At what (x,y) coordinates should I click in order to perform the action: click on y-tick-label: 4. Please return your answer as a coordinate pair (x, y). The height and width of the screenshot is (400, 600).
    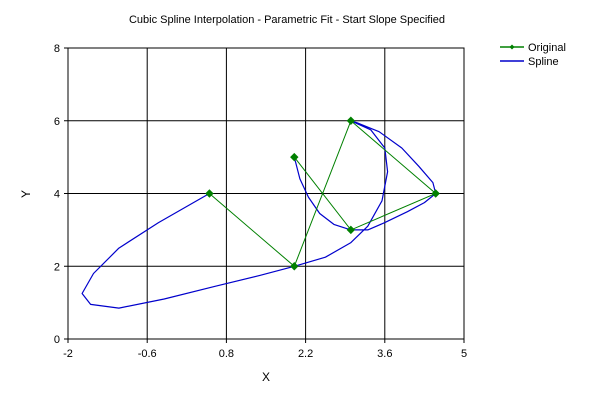
    Looking at the image, I should click on (57, 195).